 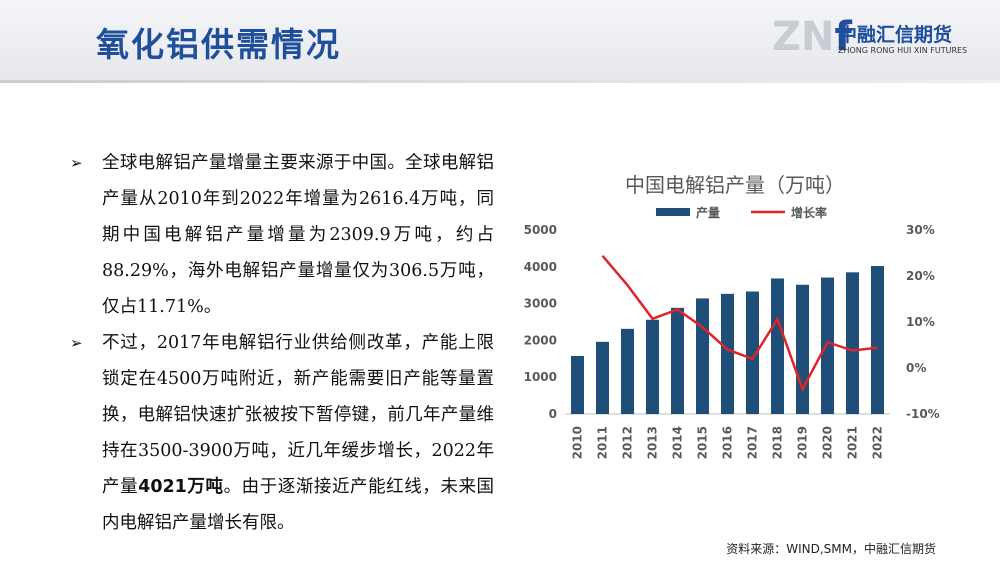 I want to click on x-tick-label: 2015, so click(x=703, y=442).